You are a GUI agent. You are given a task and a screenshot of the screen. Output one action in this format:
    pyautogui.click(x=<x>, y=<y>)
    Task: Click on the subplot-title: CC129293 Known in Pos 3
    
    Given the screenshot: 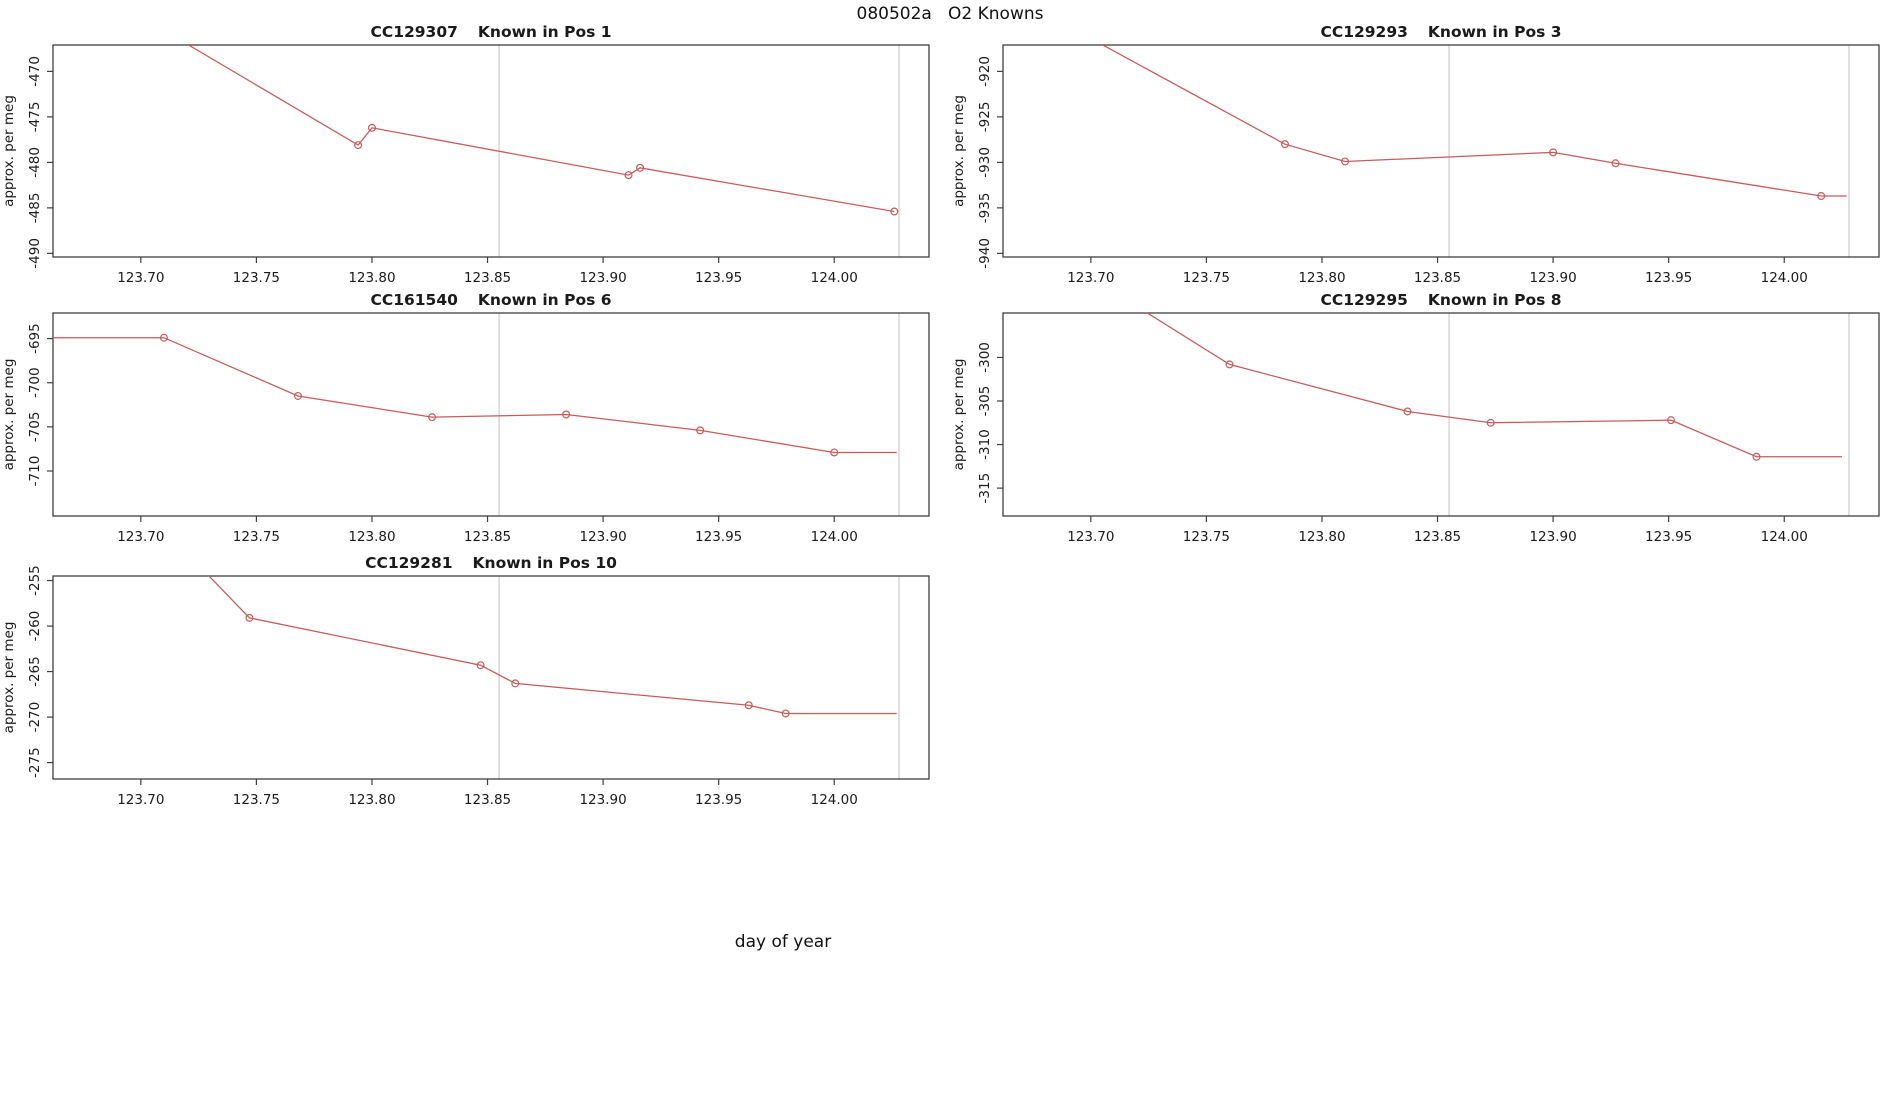 What is the action you would take?
    pyautogui.click(x=1440, y=32)
    